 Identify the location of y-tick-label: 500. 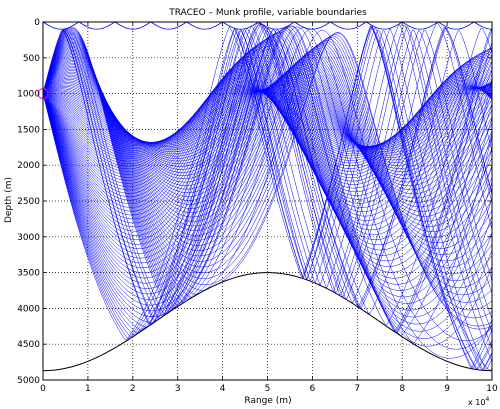
(31, 59).